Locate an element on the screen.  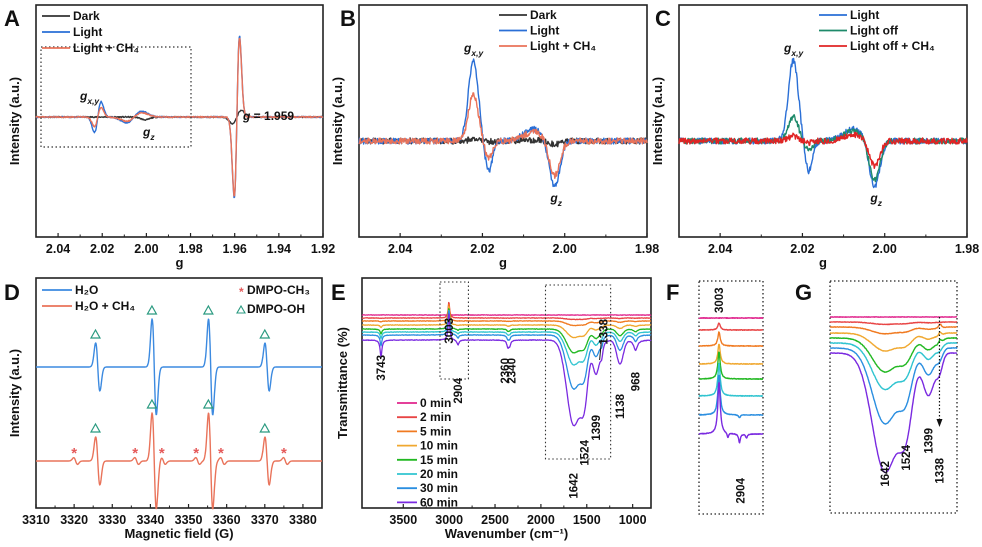
x-tick-label: 2000 is located at coordinates (541, 520).